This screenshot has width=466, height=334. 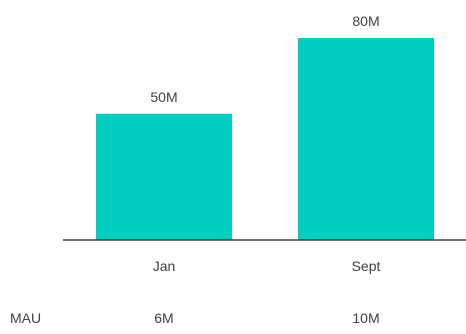 What do you see at coordinates (266, 318) in the screenshot?
I see `footer-row-values-group: 6M 10M` at bounding box center [266, 318].